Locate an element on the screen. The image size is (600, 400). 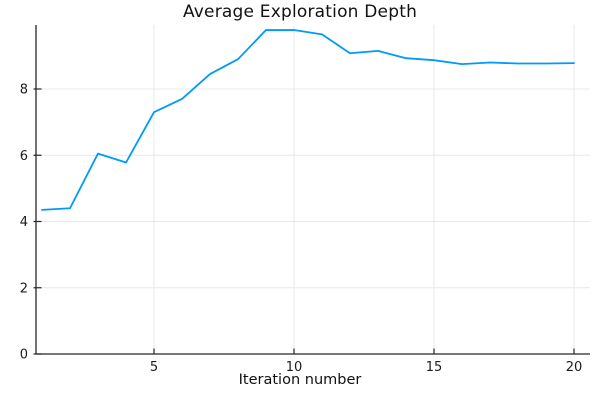
y-tick-label: 4 is located at coordinates (24, 222).